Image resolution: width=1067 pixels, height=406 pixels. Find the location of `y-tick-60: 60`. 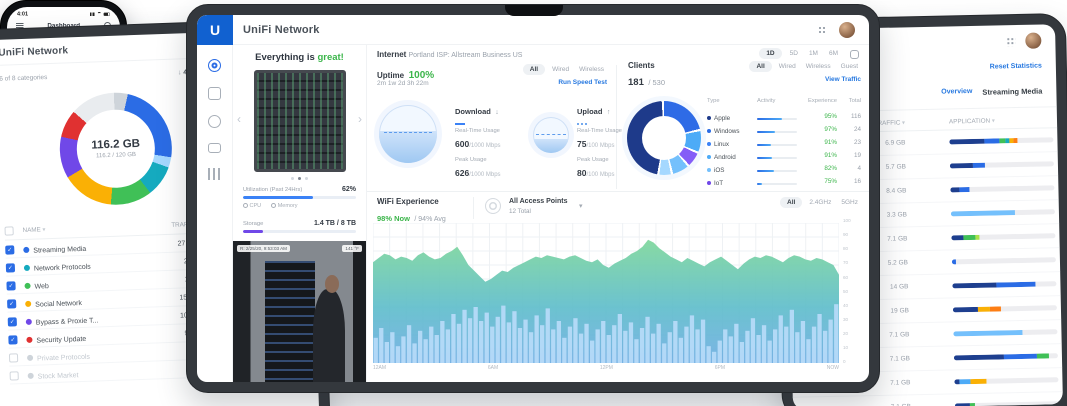

y-tick-60: 60 is located at coordinates (846, 277).